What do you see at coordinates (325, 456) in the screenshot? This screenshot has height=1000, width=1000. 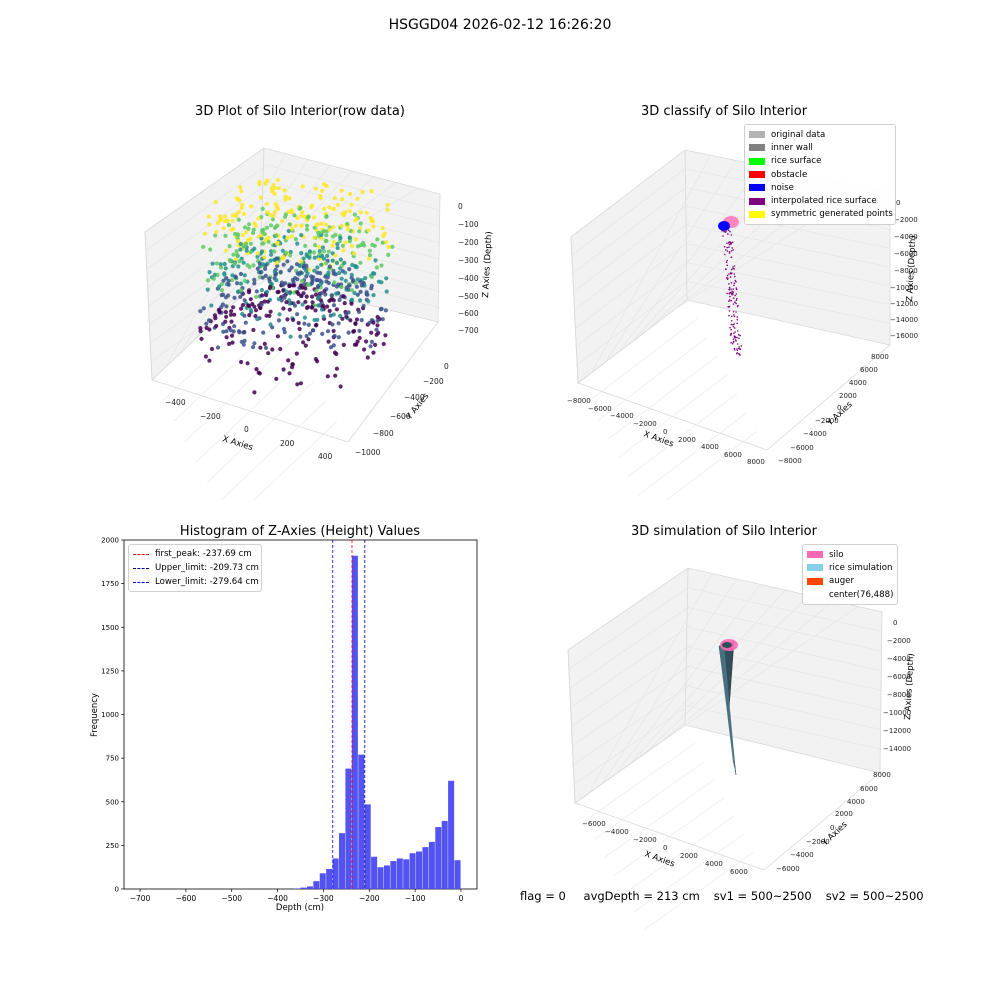 I see `raw-xtick-4: 400` at bounding box center [325, 456].